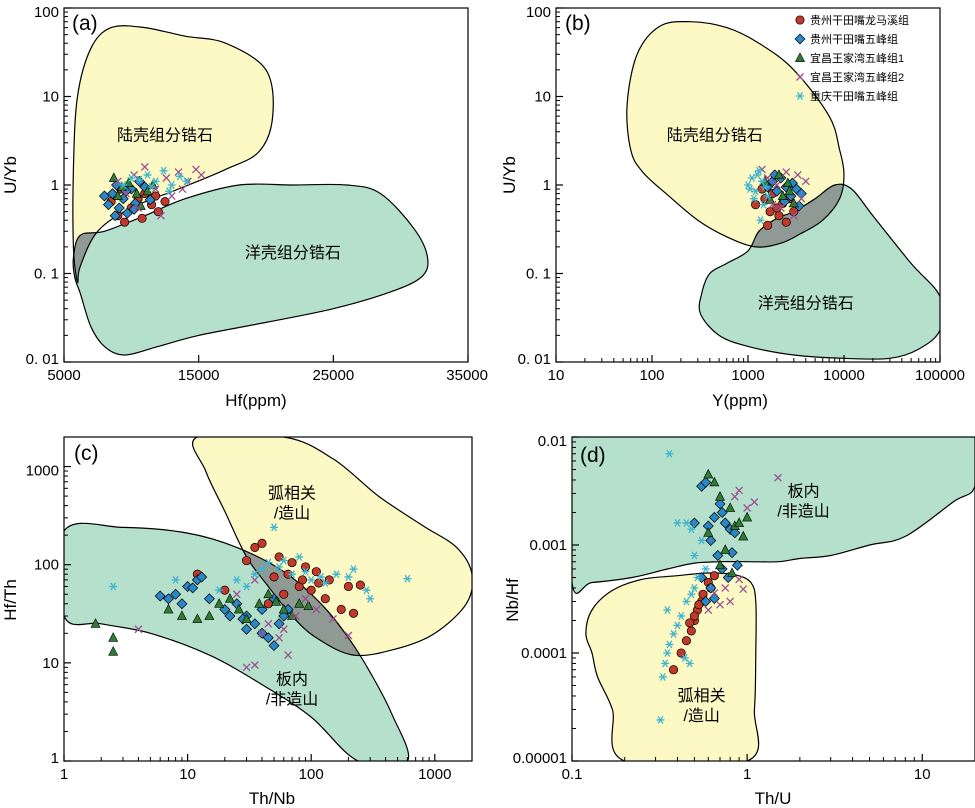 Image resolution: width=975 pixels, height=808 pixels. Describe the element at coordinates (534, 359) in the screenshot. I see `y-tick-label: 0. 01` at that location.